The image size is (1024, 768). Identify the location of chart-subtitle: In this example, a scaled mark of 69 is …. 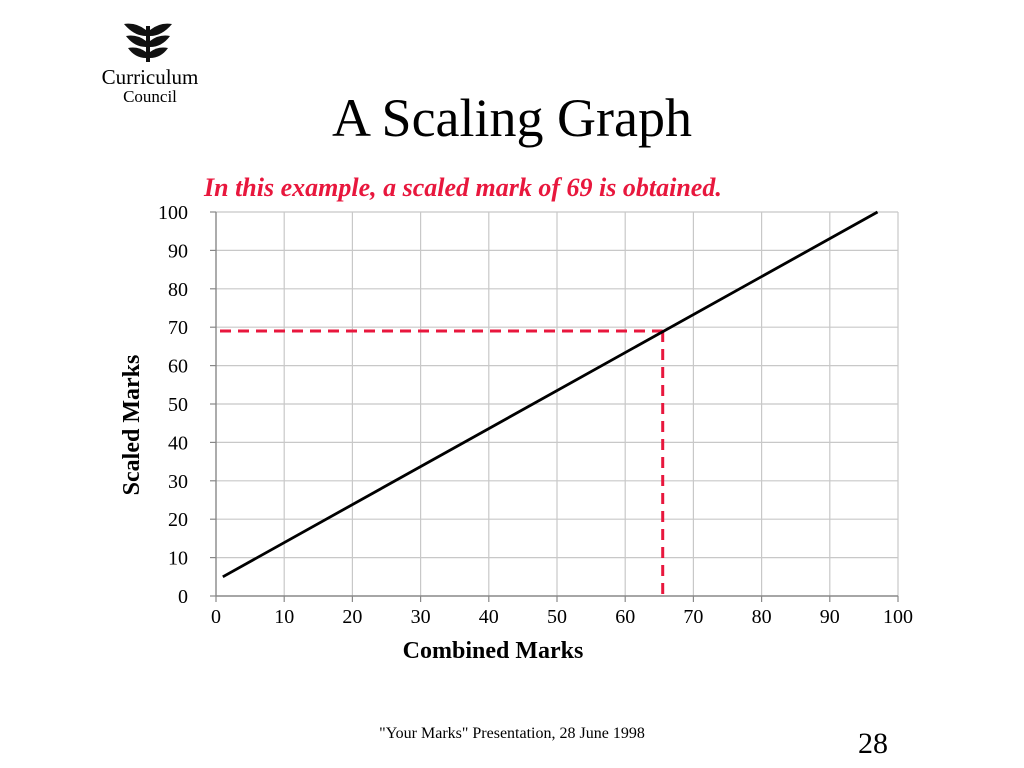
(463, 187).